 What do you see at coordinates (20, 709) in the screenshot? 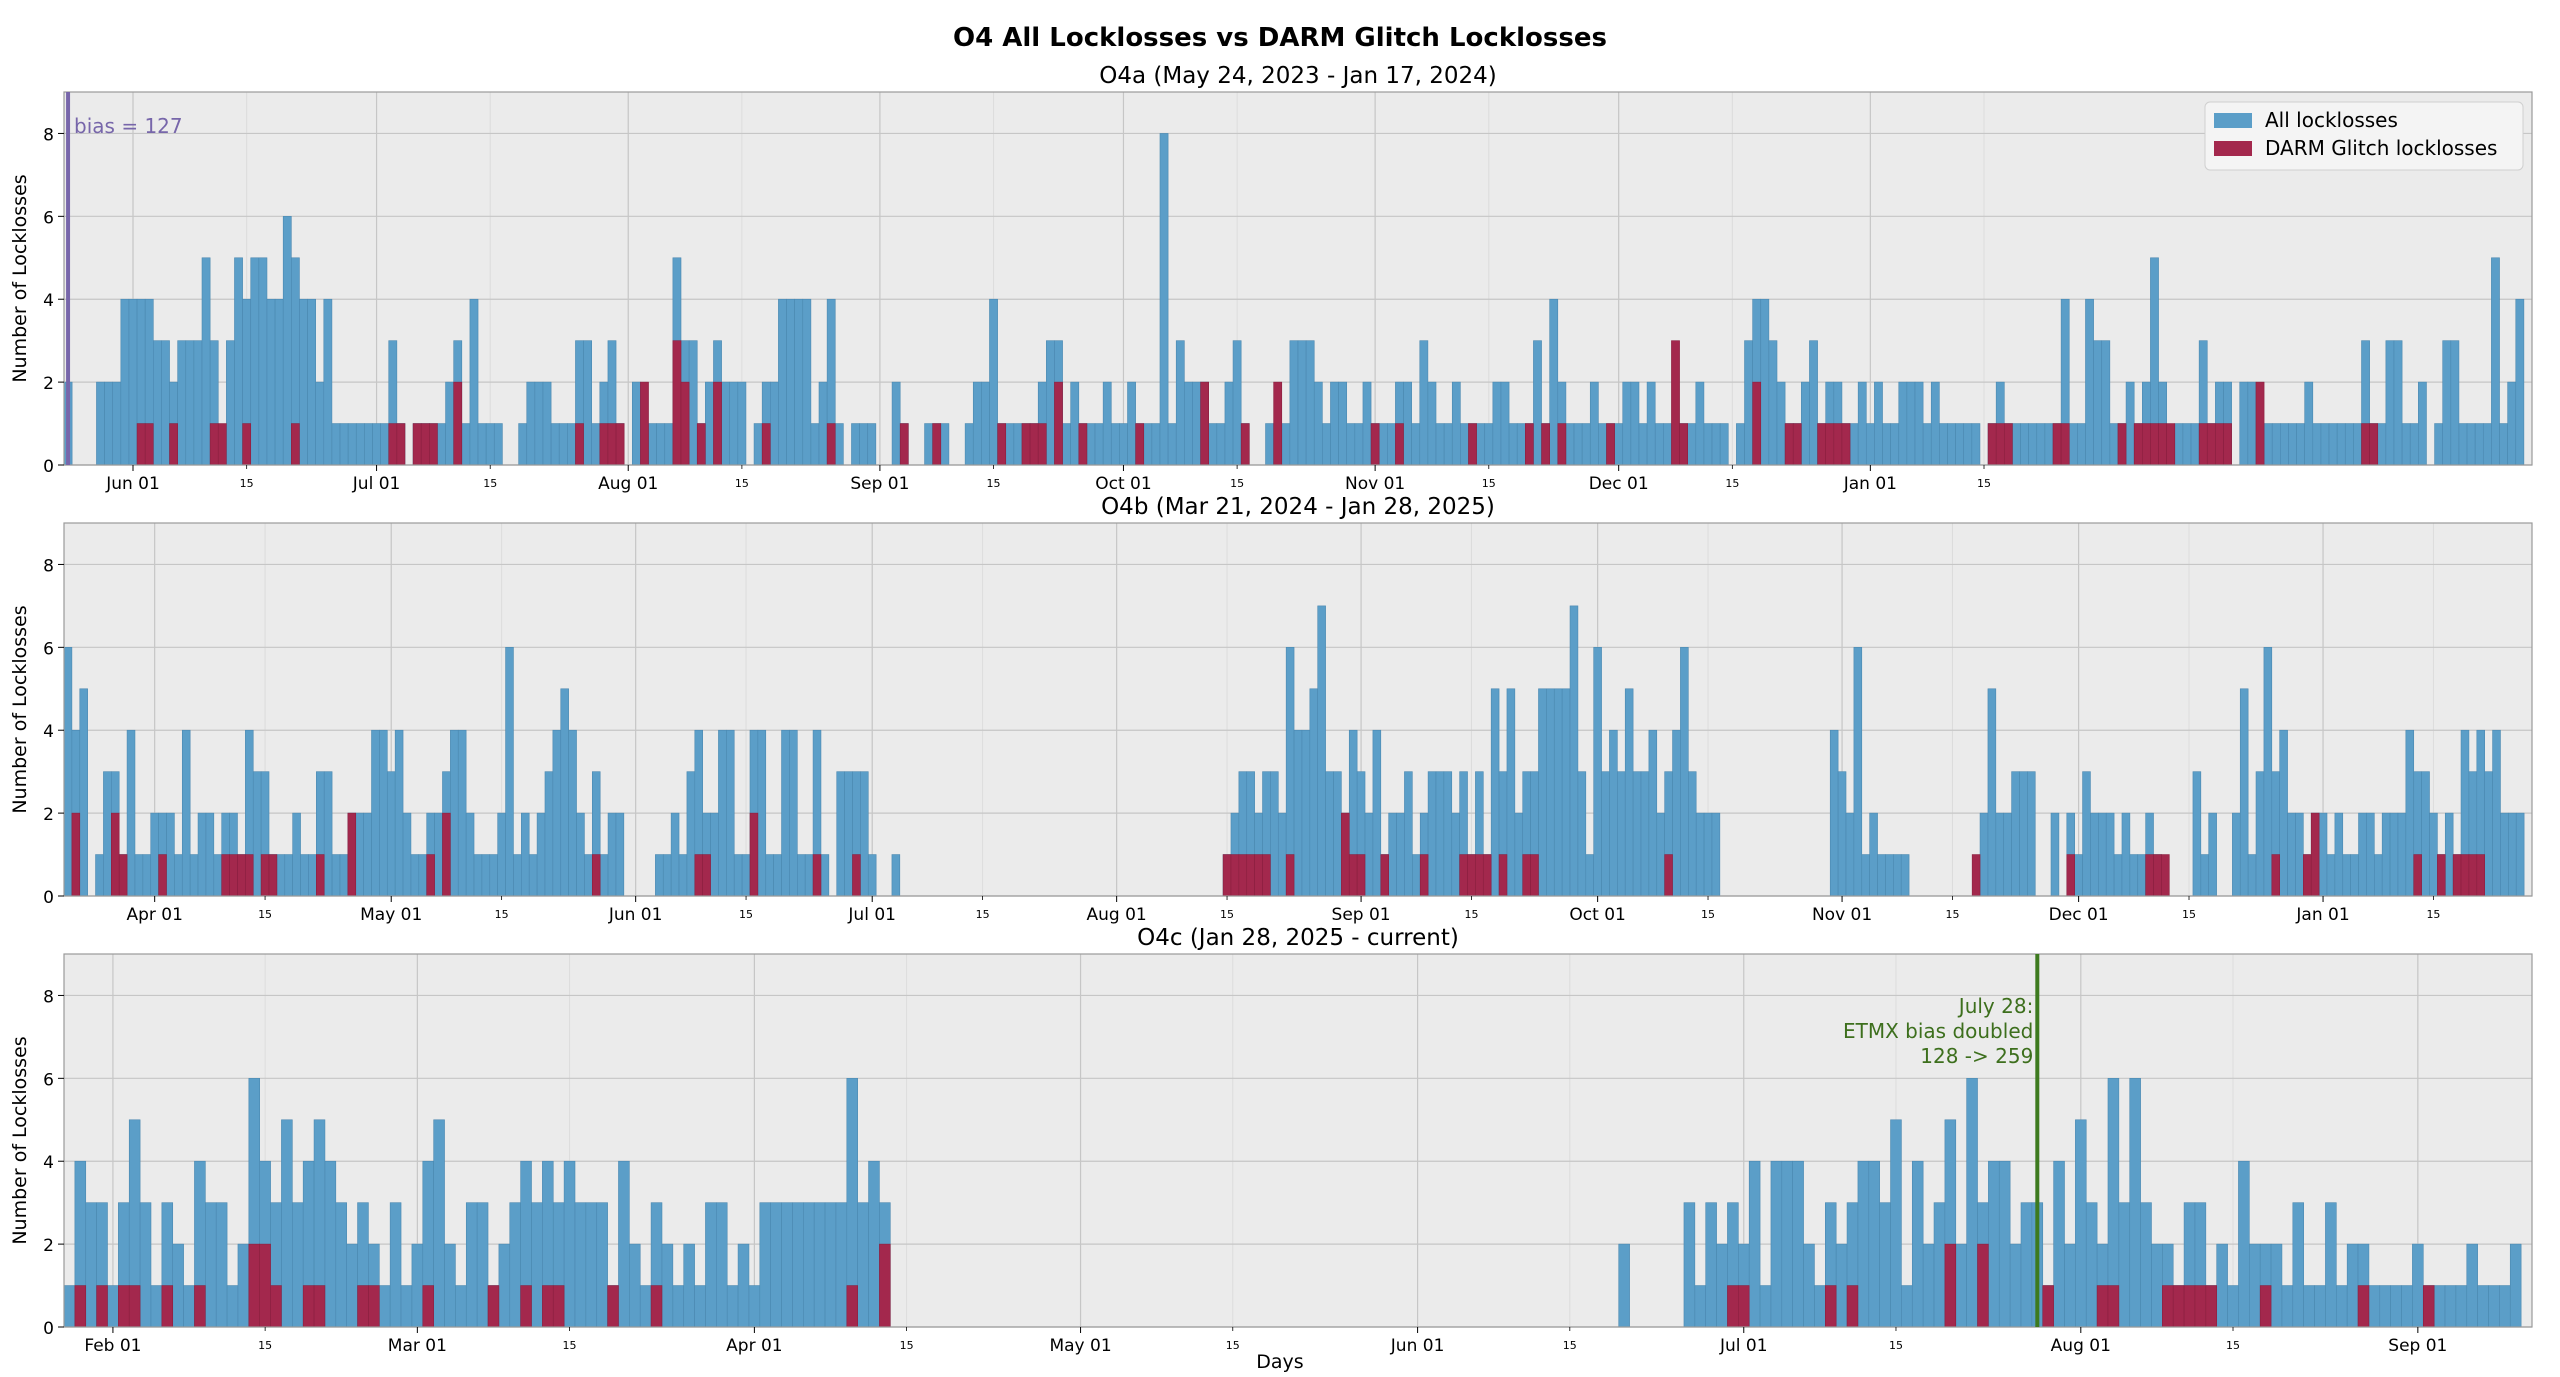
I see `y-axis-label: Number of Locklosses` at bounding box center [20, 709].